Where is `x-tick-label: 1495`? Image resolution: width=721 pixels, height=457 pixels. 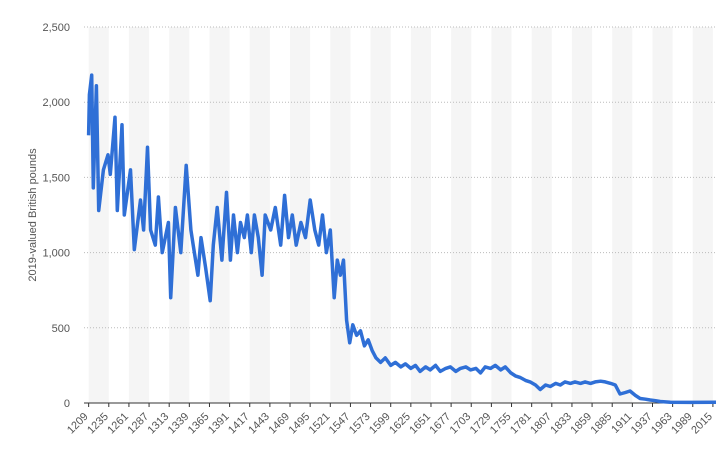
x-tick-label: 1495 is located at coordinates (299, 424).